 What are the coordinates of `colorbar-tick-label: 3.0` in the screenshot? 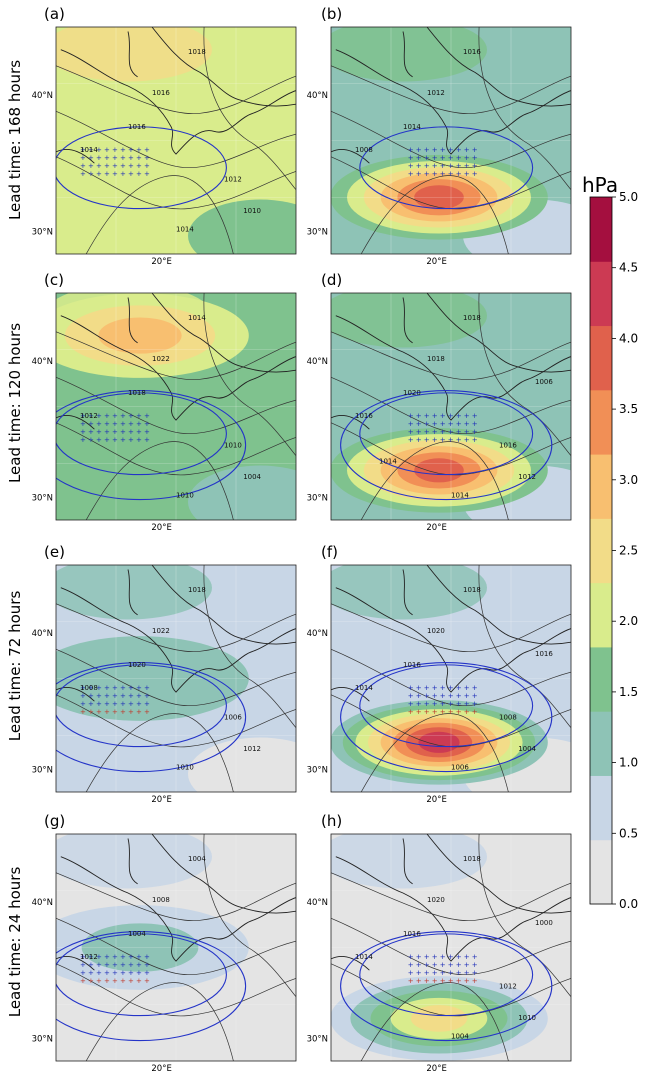 It's located at (628, 480).